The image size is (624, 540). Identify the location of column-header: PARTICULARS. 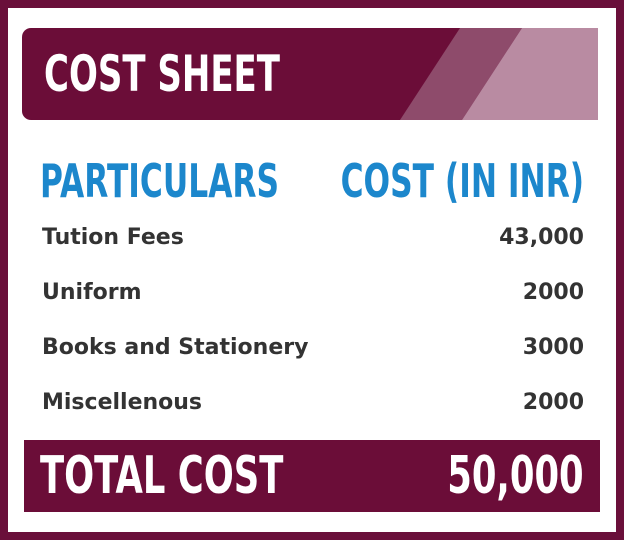
(160, 181).